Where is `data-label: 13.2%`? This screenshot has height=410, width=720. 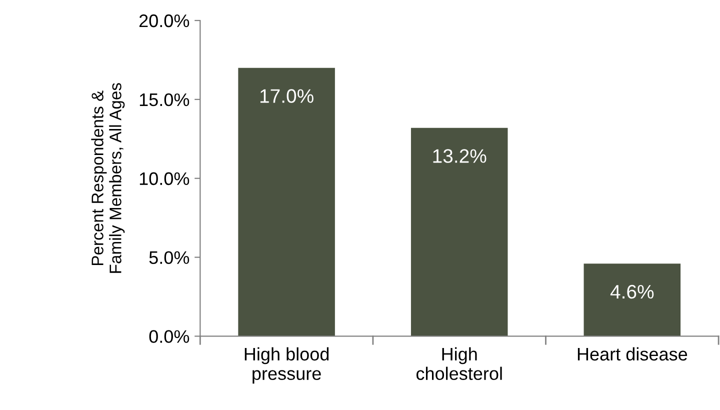
data-label: 13.2% is located at coordinates (459, 156).